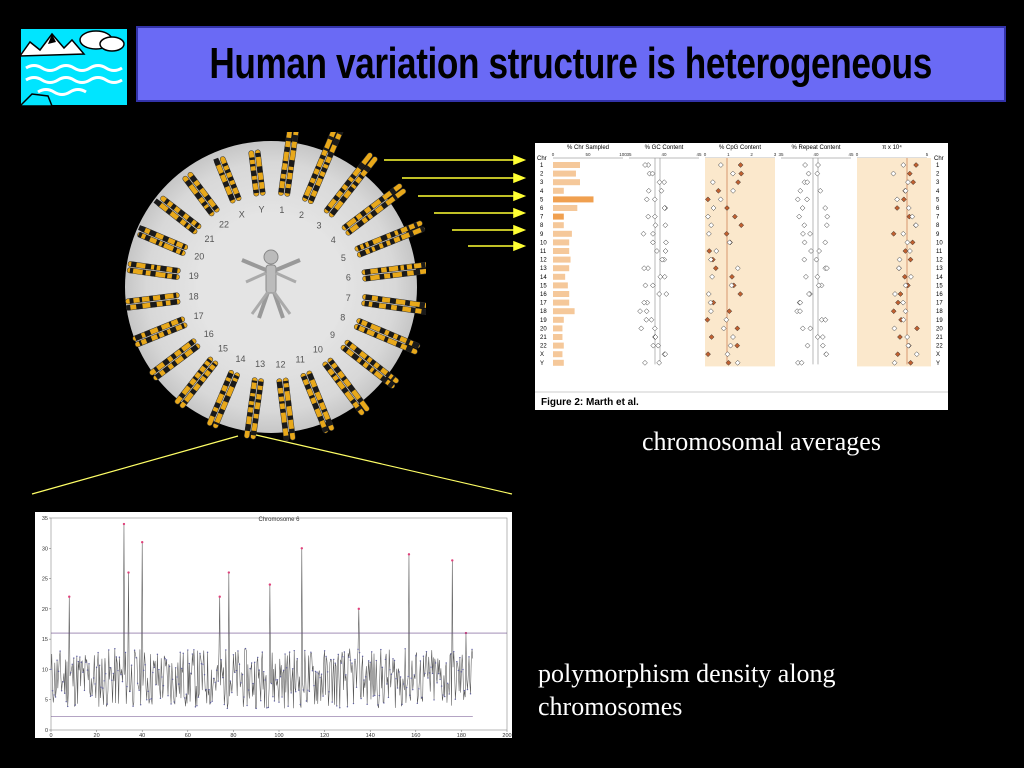  Describe the element at coordinates (938, 200) in the screenshot. I see `row-label: 5` at that location.